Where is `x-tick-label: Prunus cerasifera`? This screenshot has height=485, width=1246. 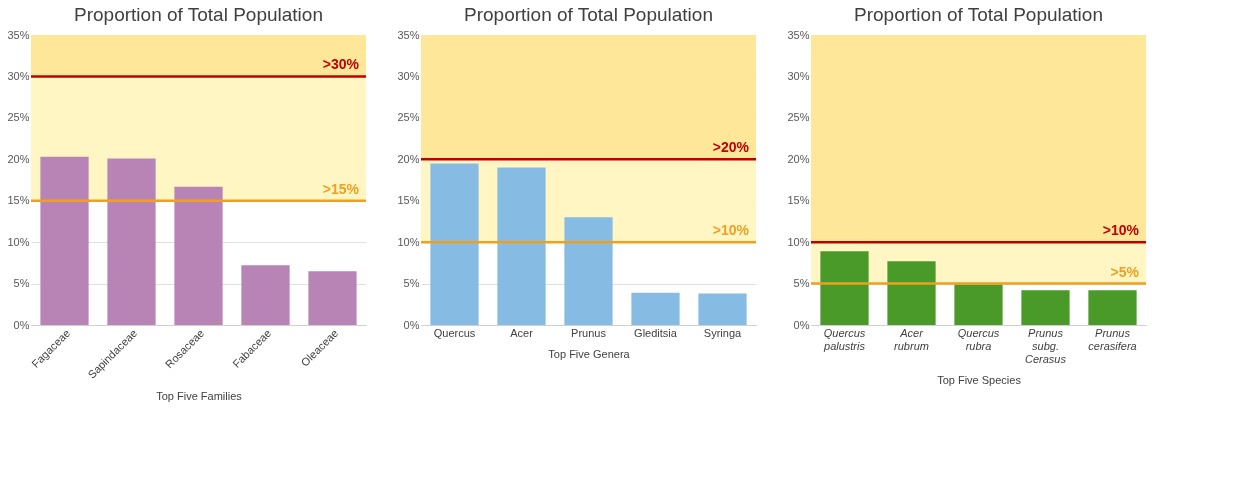 x-tick-label: Prunus cerasifera is located at coordinates (1112, 339).